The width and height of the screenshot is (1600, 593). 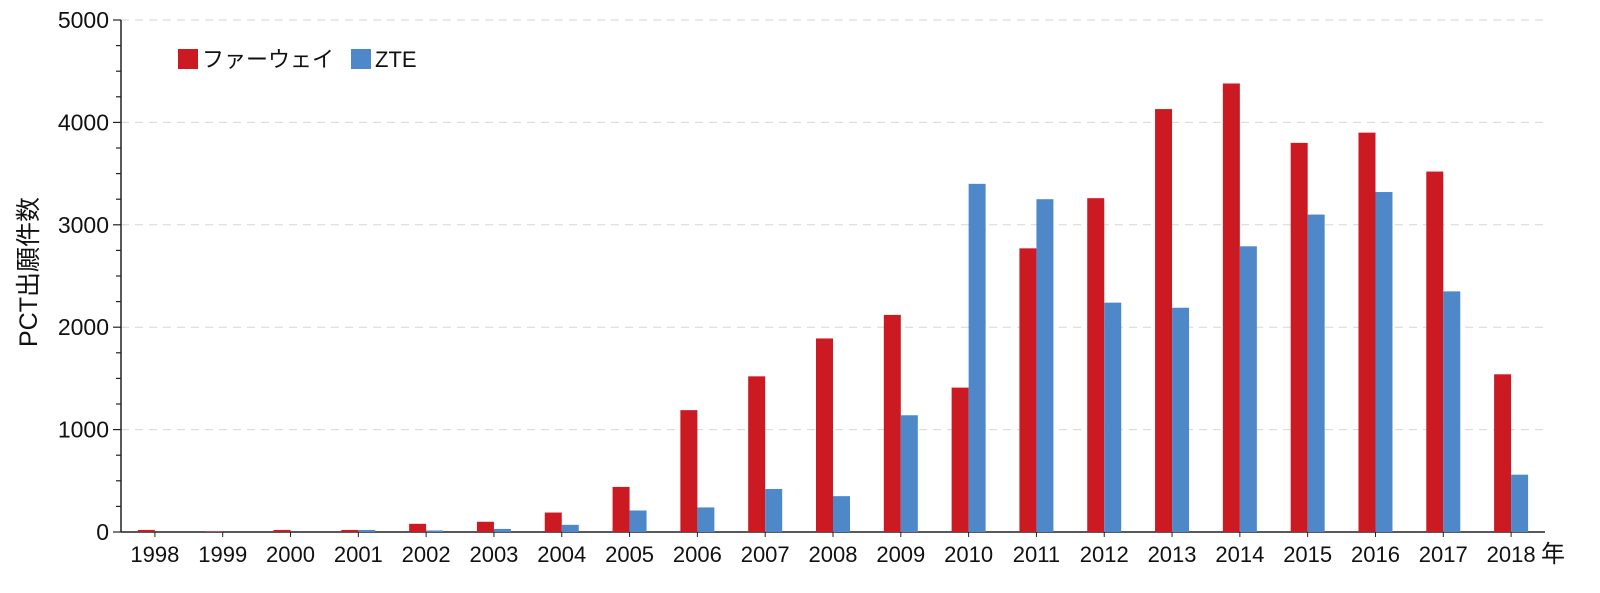 I want to click on bar-huawei-2006, so click(x=689, y=471).